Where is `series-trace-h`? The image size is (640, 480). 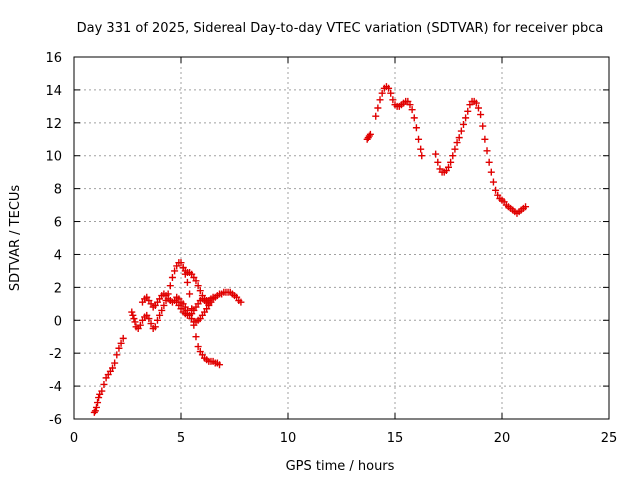 series-trace-h is located at coordinates (481, 157).